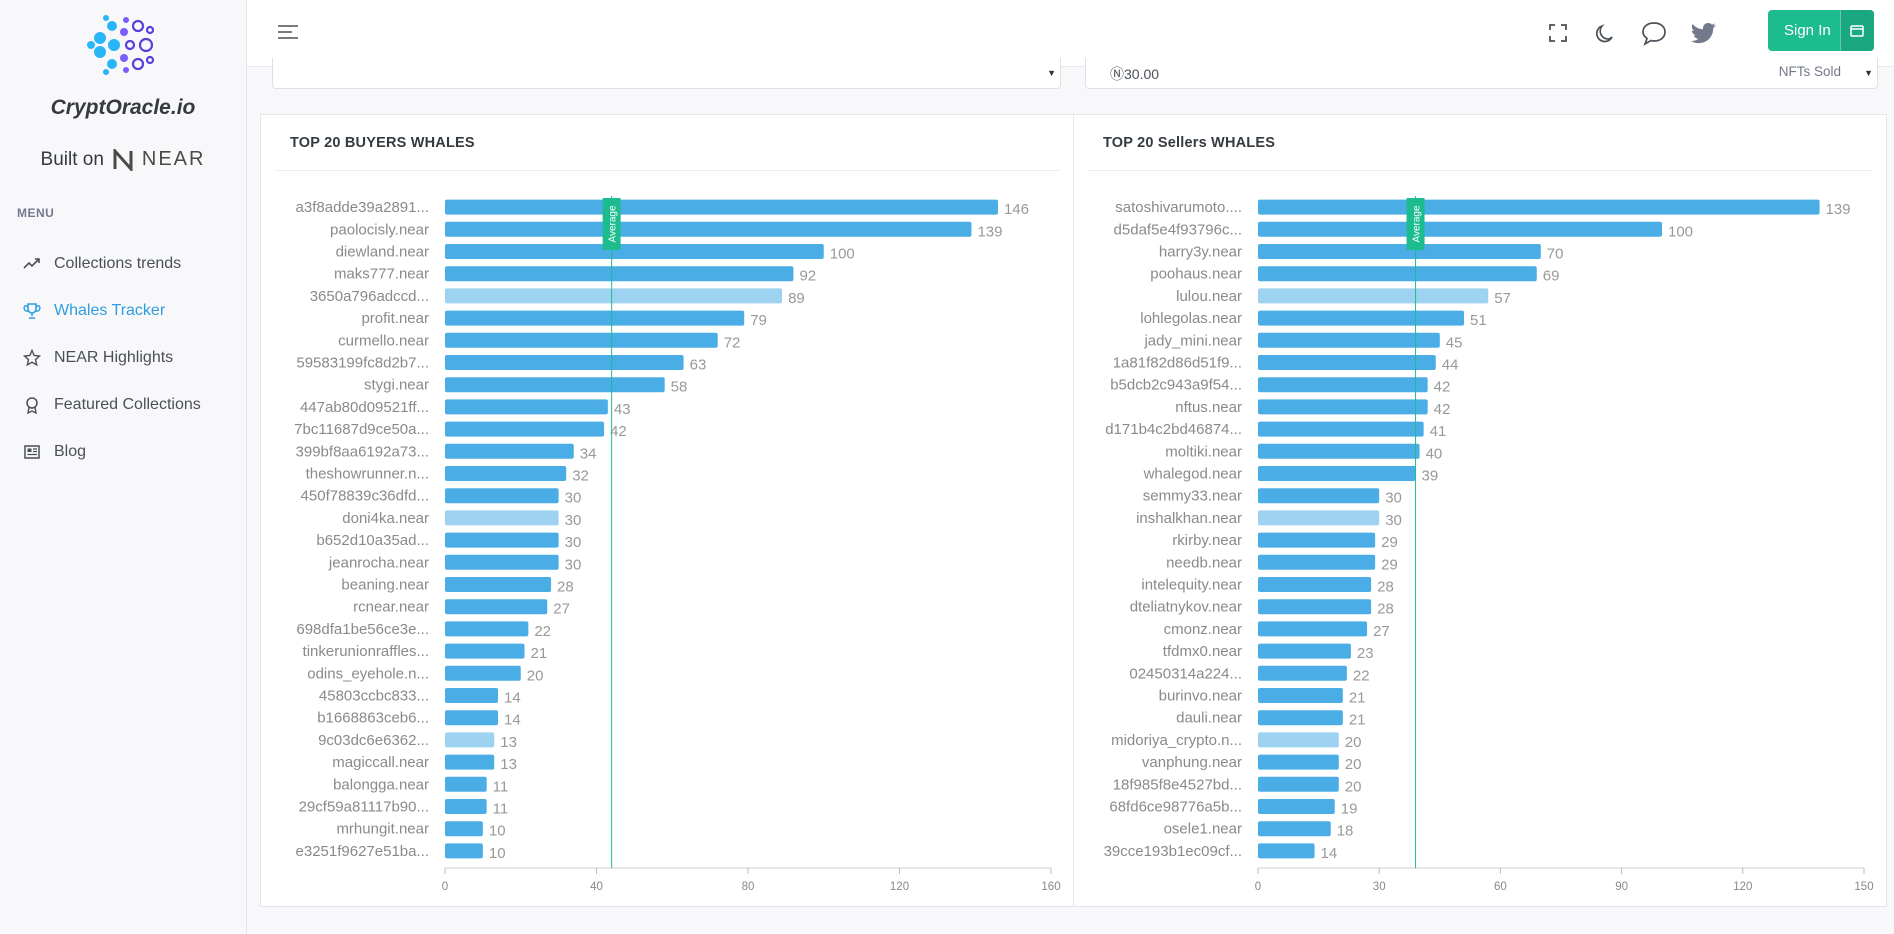  I want to click on bar-value-label: 100, so click(1680, 231).